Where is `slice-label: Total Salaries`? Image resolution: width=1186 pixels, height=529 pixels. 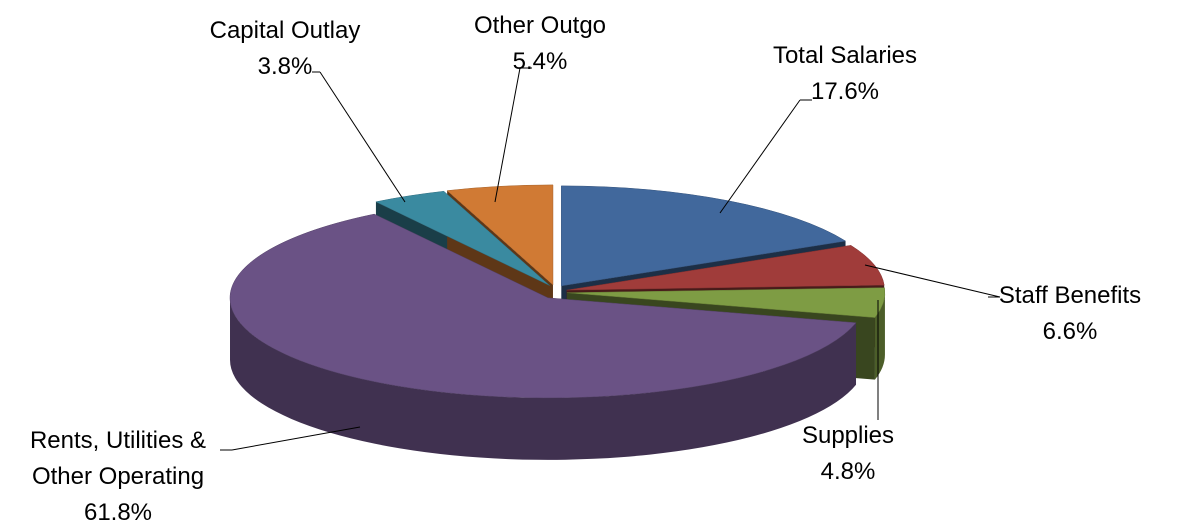
slice-label: Total Salaries is located at coordinates (845, 55).